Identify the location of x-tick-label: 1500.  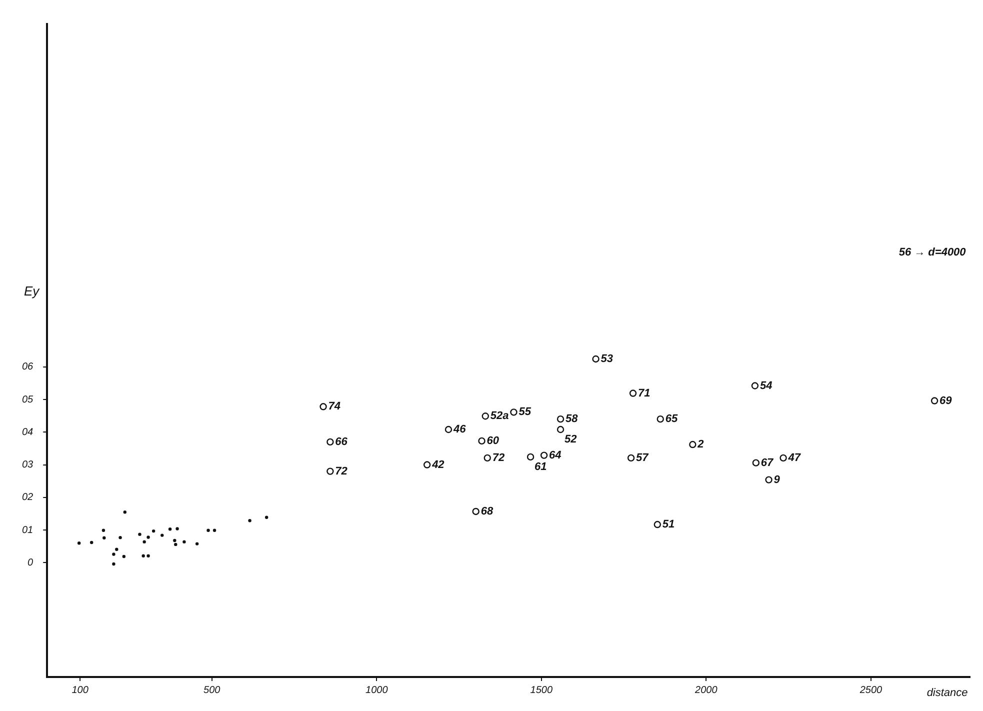
(541, 690).